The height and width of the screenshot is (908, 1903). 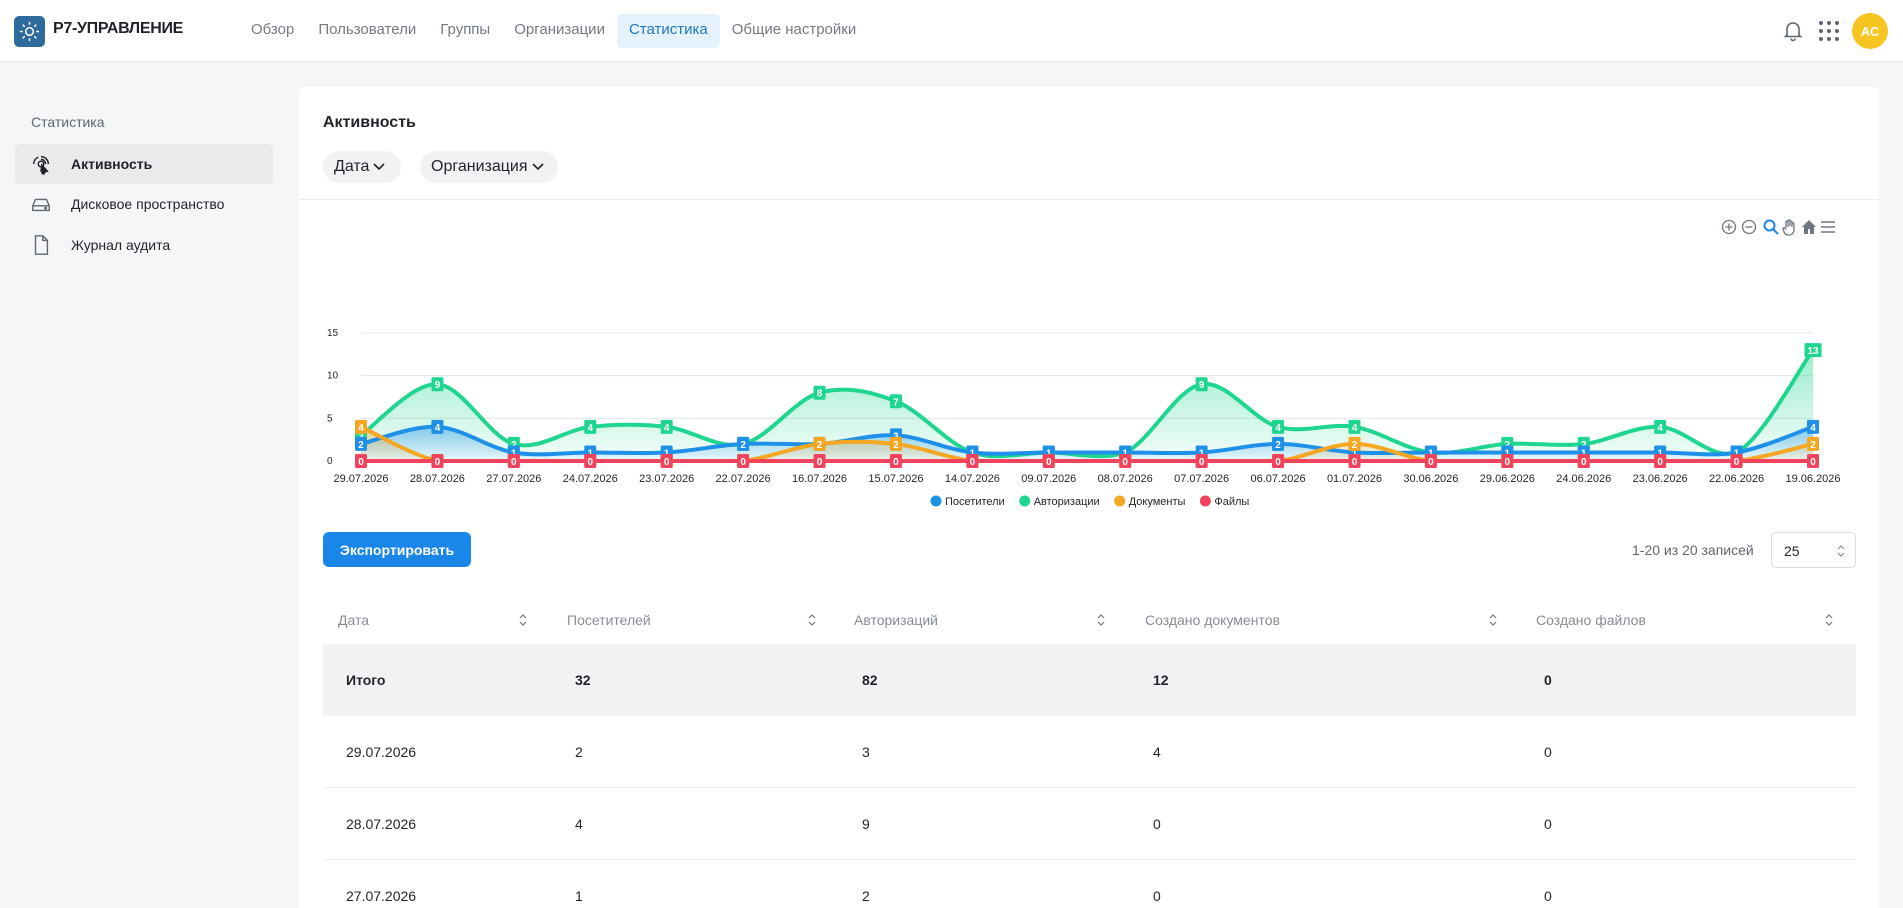 I want to click on column-header-documents: Создано документов, so click(x=1212, y=620).